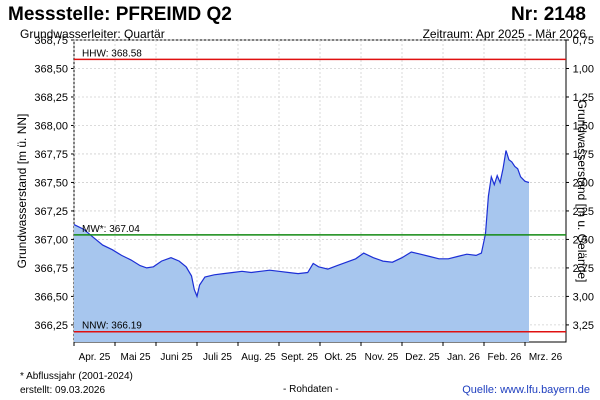  I want to click on x-tick-label: Mai 25, so click(135, 357).